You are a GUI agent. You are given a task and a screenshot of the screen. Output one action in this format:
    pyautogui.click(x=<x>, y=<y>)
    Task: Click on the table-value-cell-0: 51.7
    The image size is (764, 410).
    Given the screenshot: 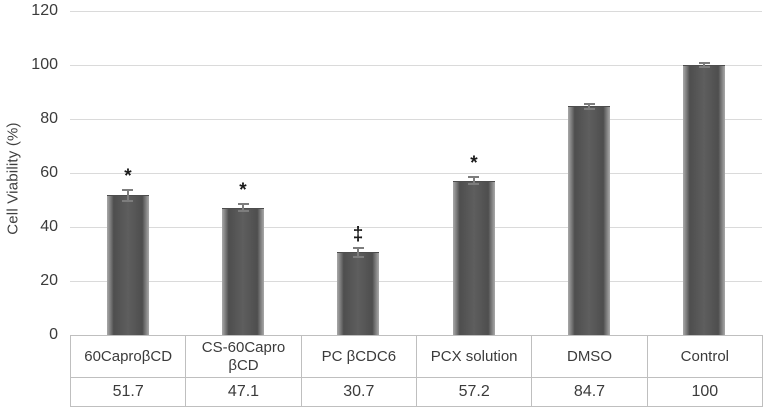 What is the action you would take?
    pyautogui.click(x=129, y=392)
    